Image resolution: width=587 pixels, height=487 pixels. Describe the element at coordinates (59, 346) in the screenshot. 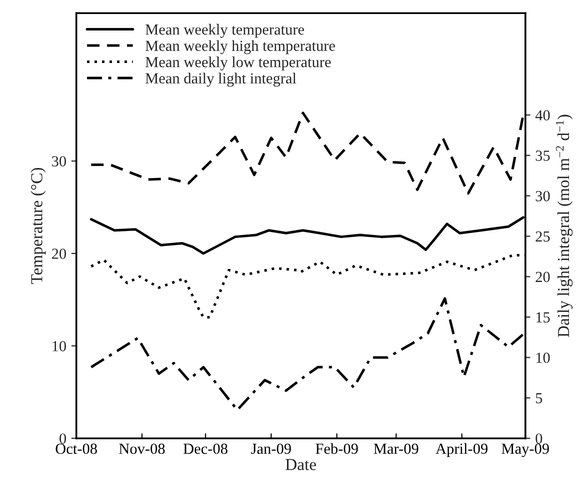

I see `y-tick-label: 10` at that location.